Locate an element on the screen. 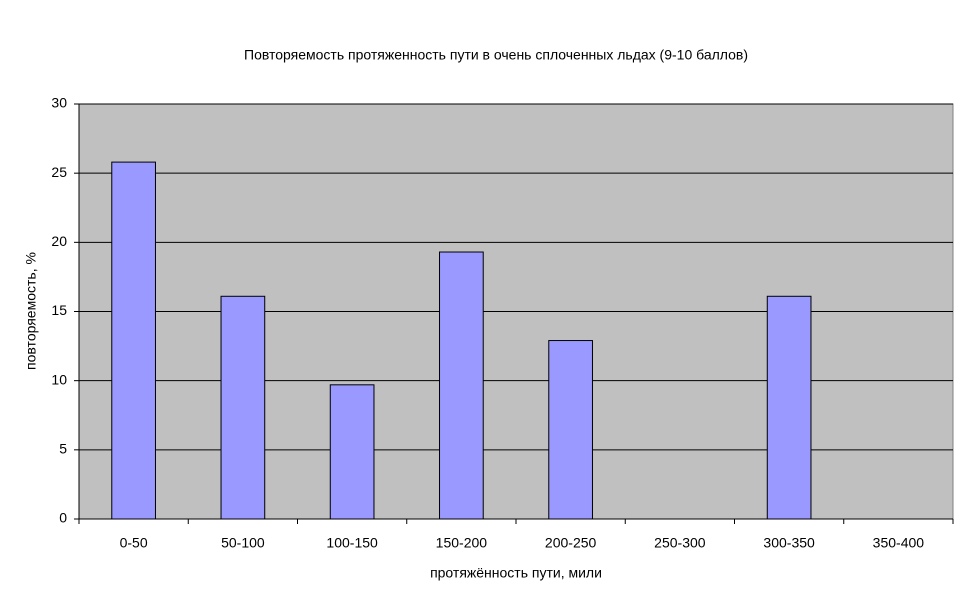  y-tick-label: 5 is located at coordinates (63, 449).